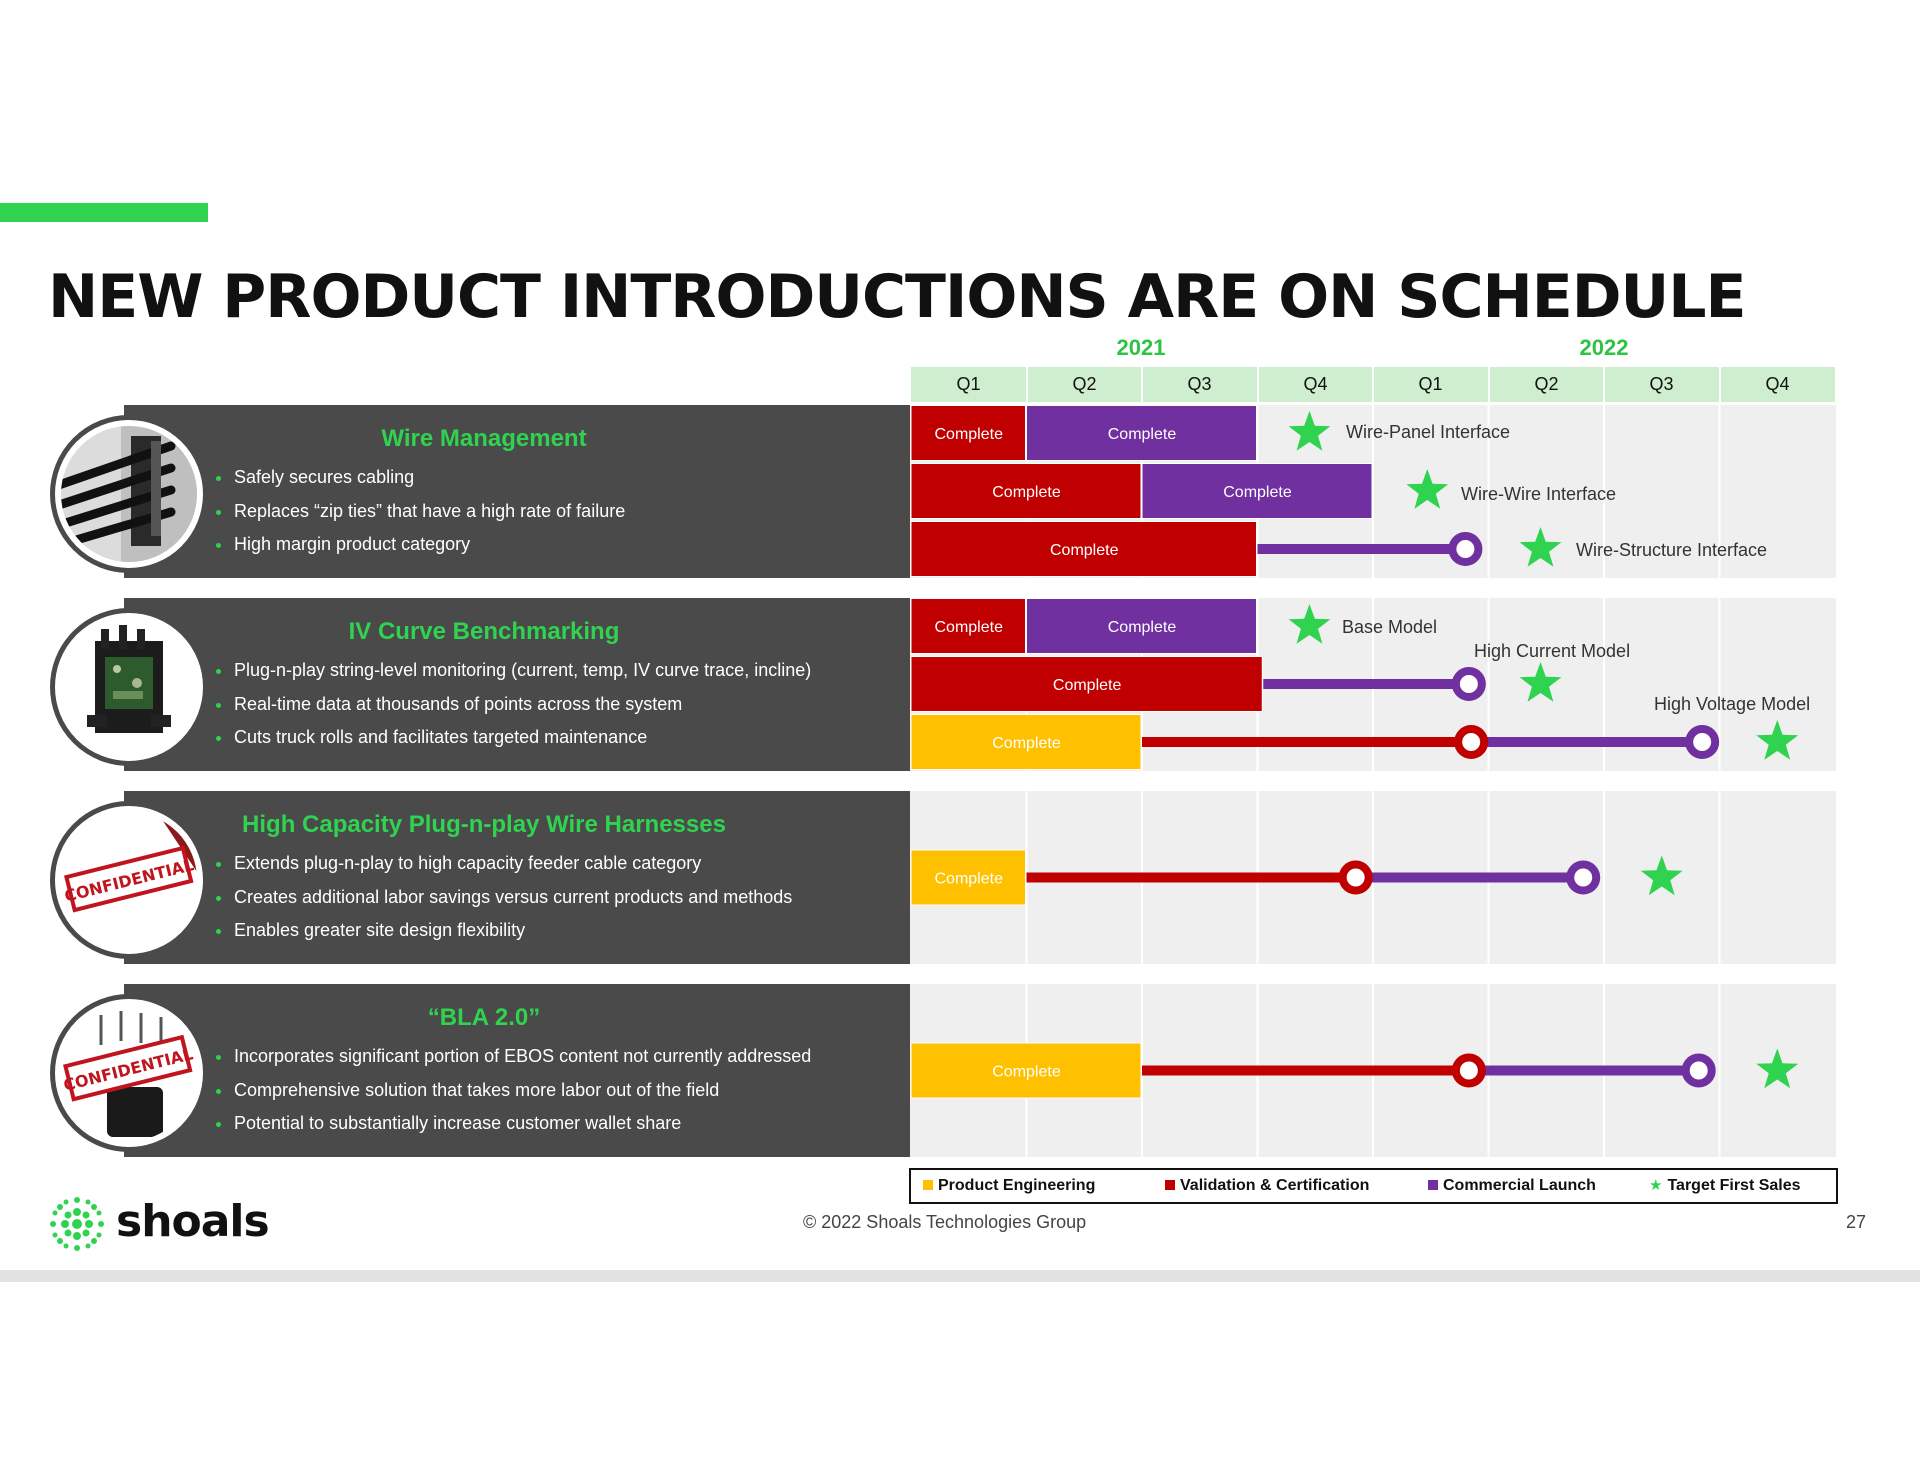  What do you see at coordinates (484, 631) in the screenshot?
I see `section-heading: IV Curve Benchmarking` at bounding box center [484, 631].